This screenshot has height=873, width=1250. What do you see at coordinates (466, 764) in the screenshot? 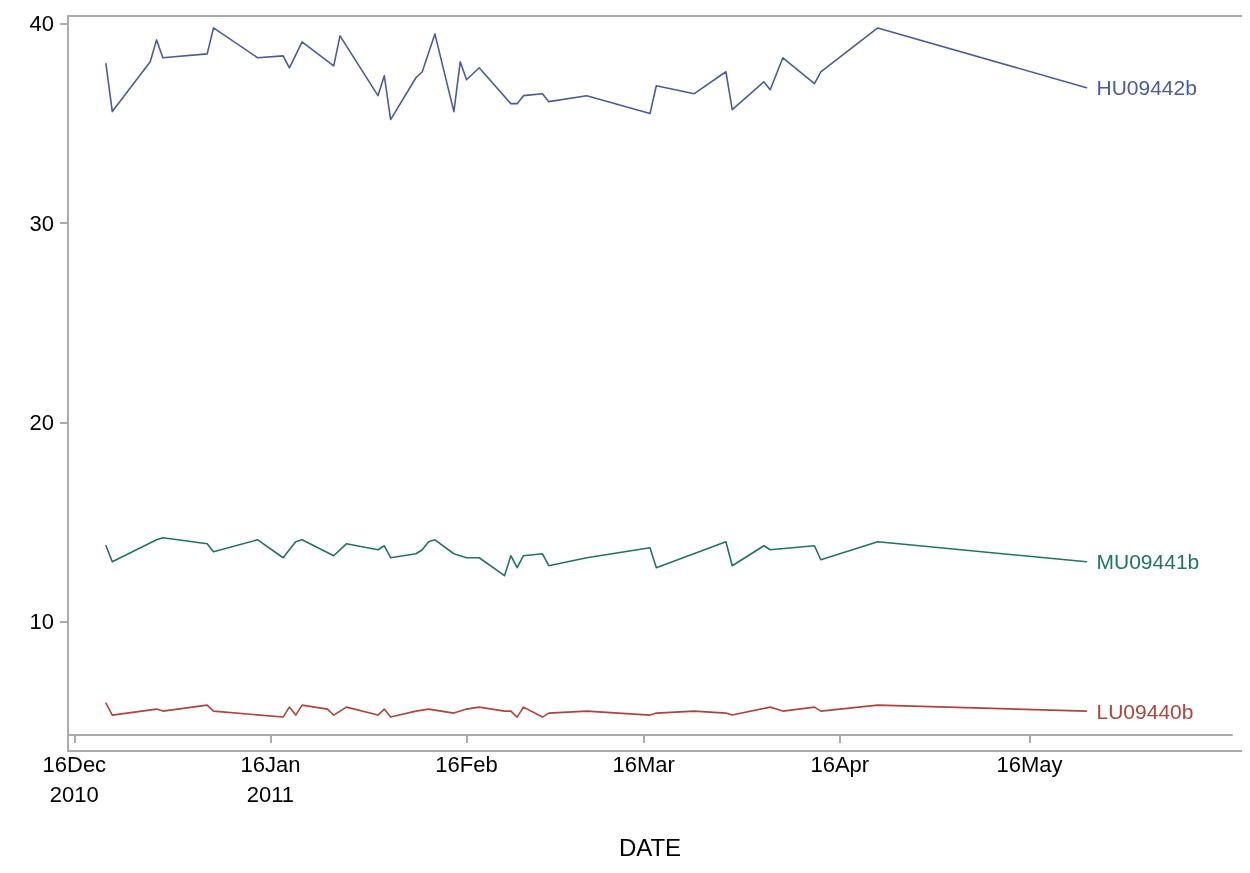
I see `x-tick-label: 16Feb` at bounding box center [466, 764].